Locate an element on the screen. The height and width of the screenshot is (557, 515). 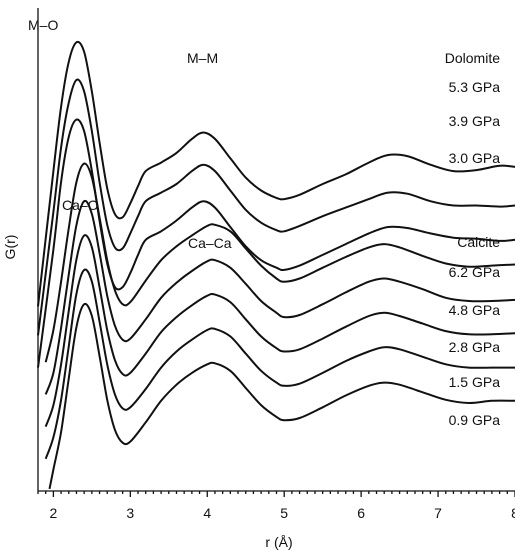
peak-label-m-m: M–M is located at coordinates (202, 58).